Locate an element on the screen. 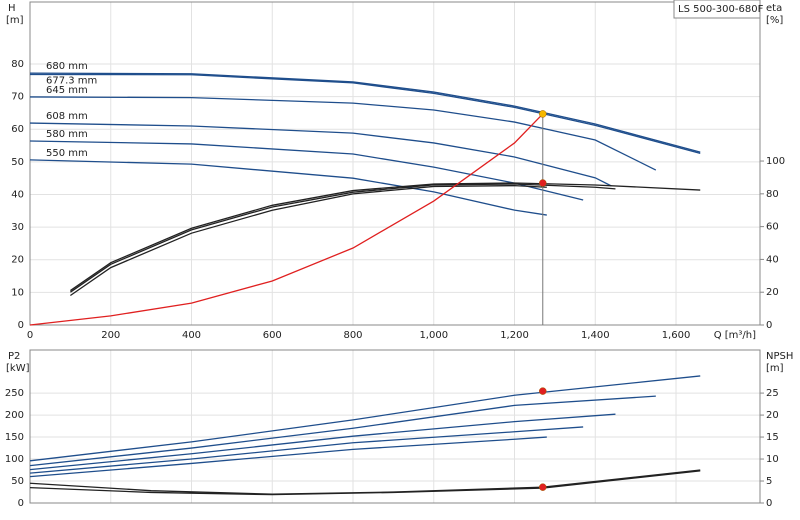 The width and height of the screenshot is (800, 520). y-tick-label: 100 is located at coordinates (14, 459).